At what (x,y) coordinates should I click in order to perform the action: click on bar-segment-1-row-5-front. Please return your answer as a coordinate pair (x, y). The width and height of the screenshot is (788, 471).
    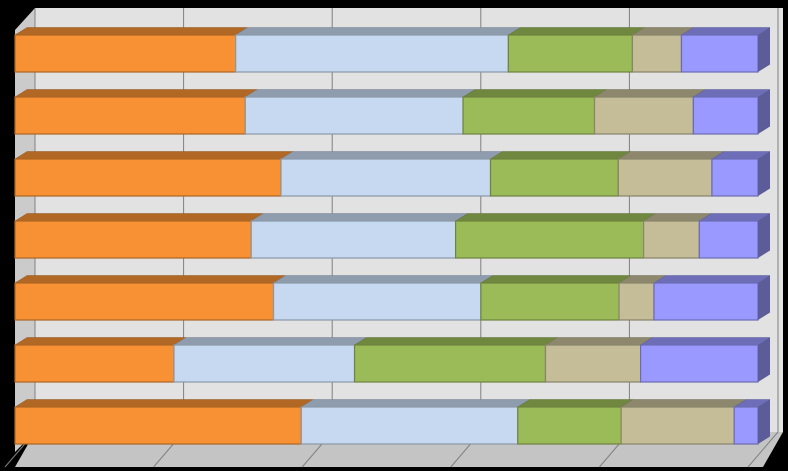
    Looking at the image, I should click on (144, 301).